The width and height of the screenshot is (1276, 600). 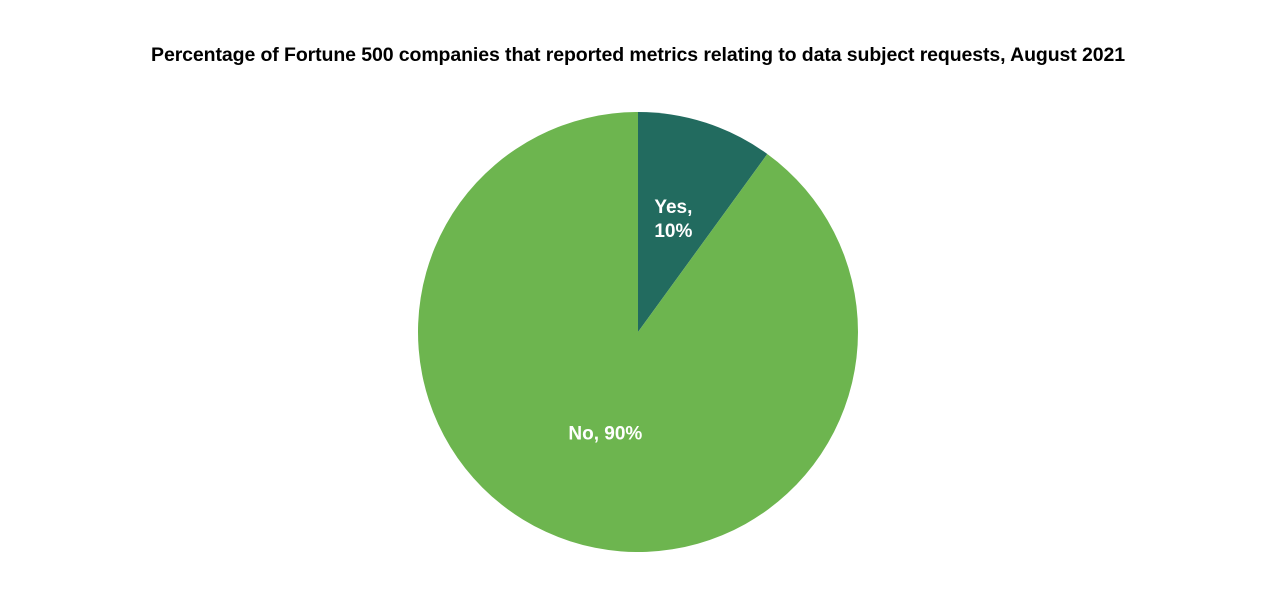 What do you see at coordinates (630, 320) in the screenshot?
I see `pie-labels: Yes, 10% No, 90%` at bounding box center [630, 320].